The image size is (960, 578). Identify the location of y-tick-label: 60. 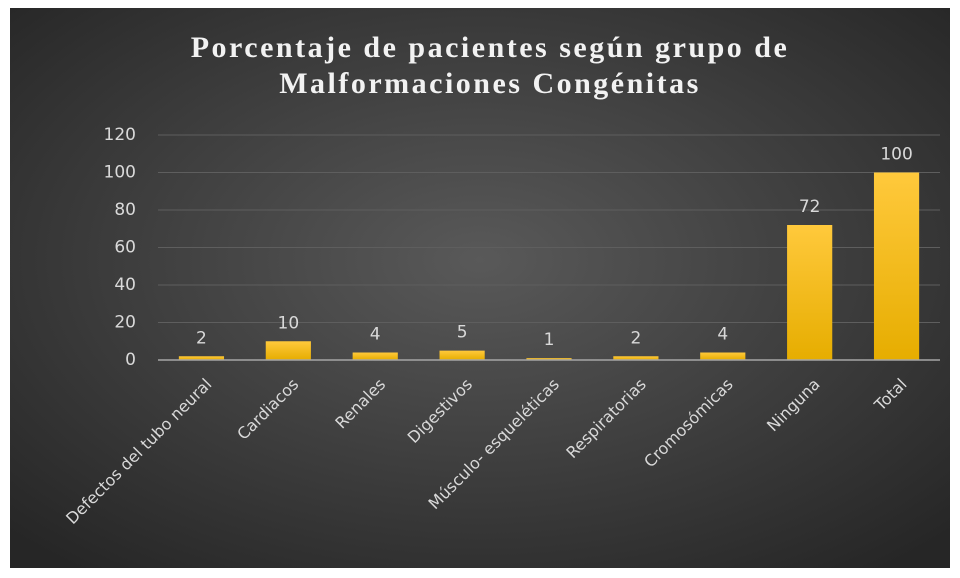
(125, 248).